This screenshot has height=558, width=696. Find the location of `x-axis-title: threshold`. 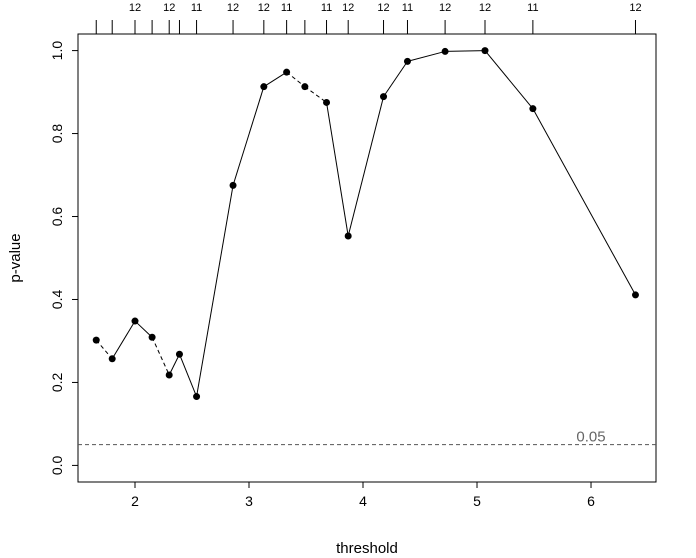

x-axis-title: threshold is located at coordinates (367, 548).